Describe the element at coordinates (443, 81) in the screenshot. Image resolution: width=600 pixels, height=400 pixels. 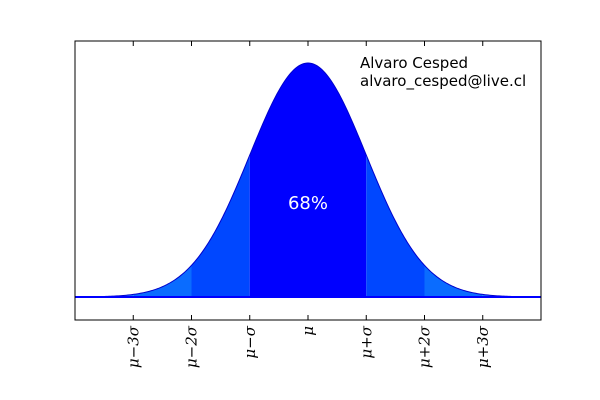
I see `author-email: alvaro_cesped@live.cl` at that location.